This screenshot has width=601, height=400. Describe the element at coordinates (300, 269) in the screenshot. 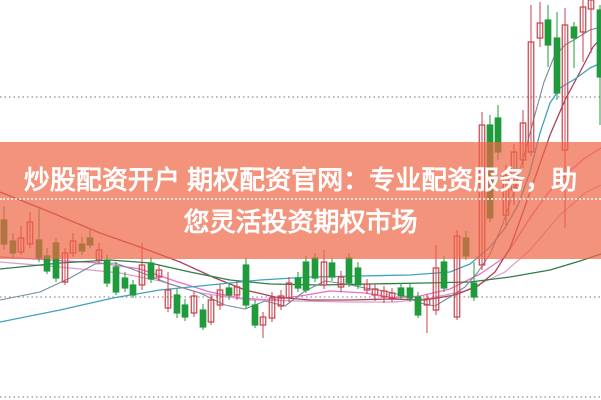

I see `ma-green` at that location.